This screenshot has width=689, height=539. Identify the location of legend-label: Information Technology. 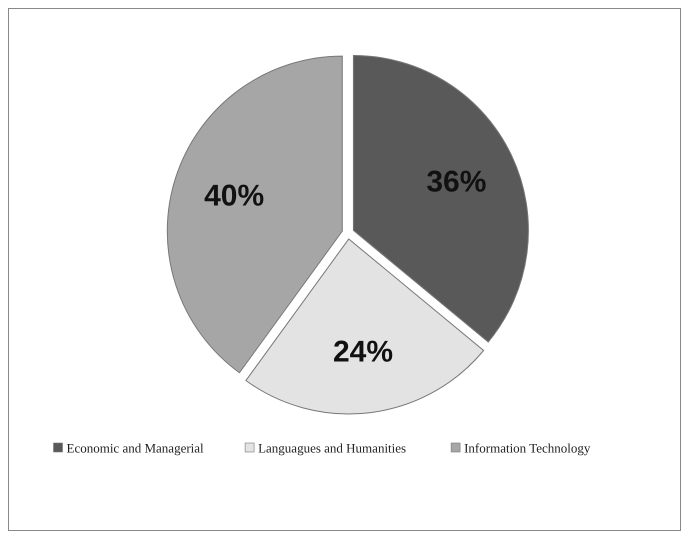
(527, 448).